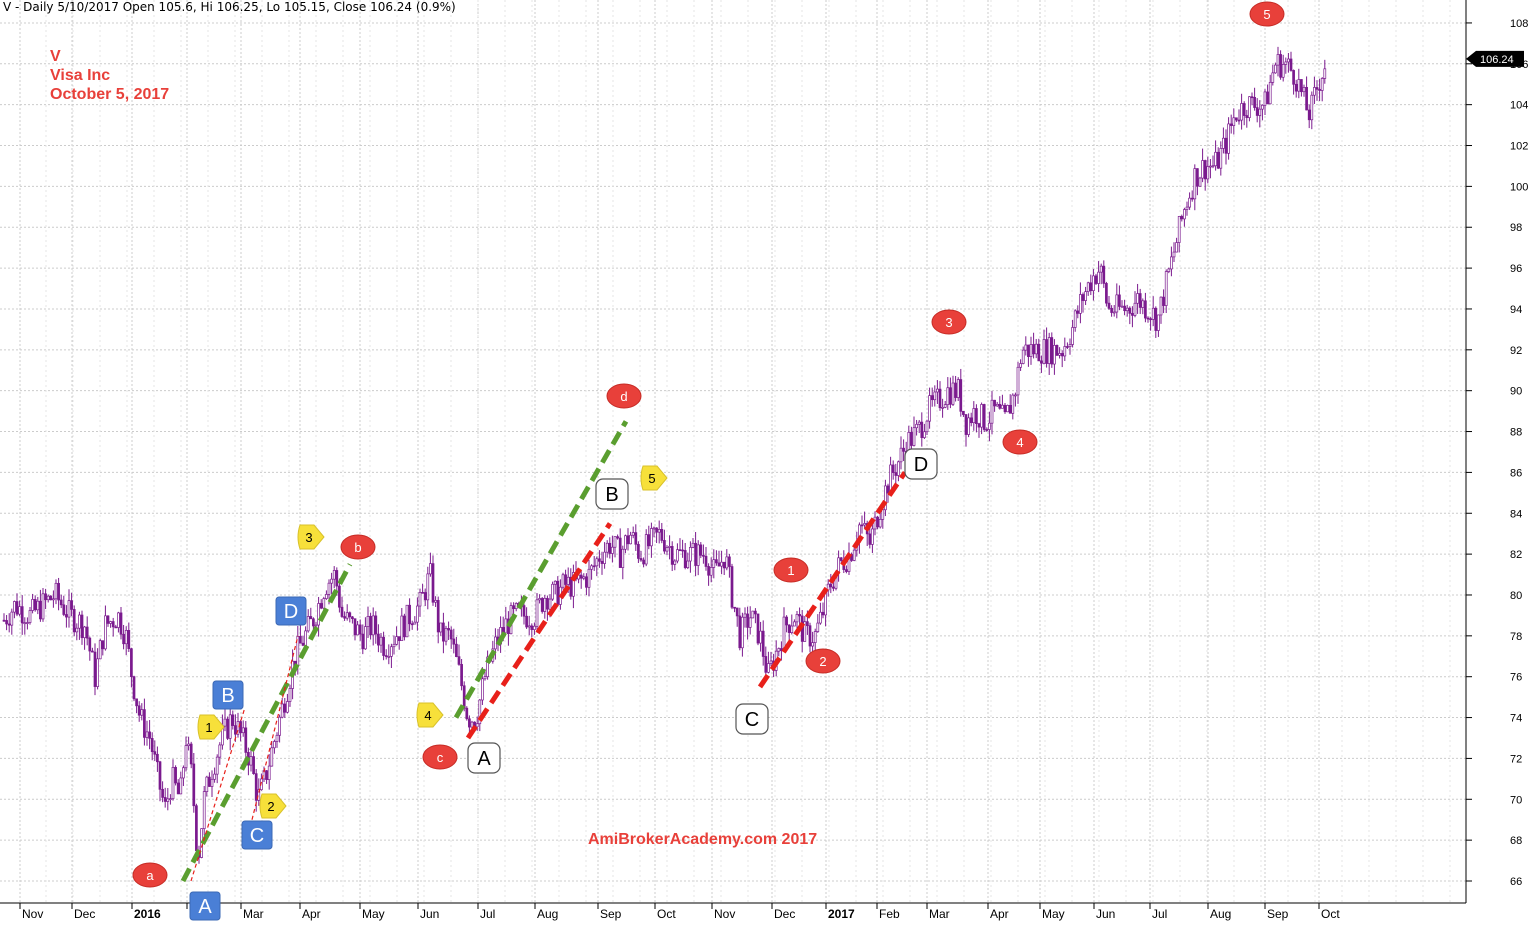  Describe the element at coordinates (1516, 800) in the screenshot. I see `y-tick-label: 70` at that location.